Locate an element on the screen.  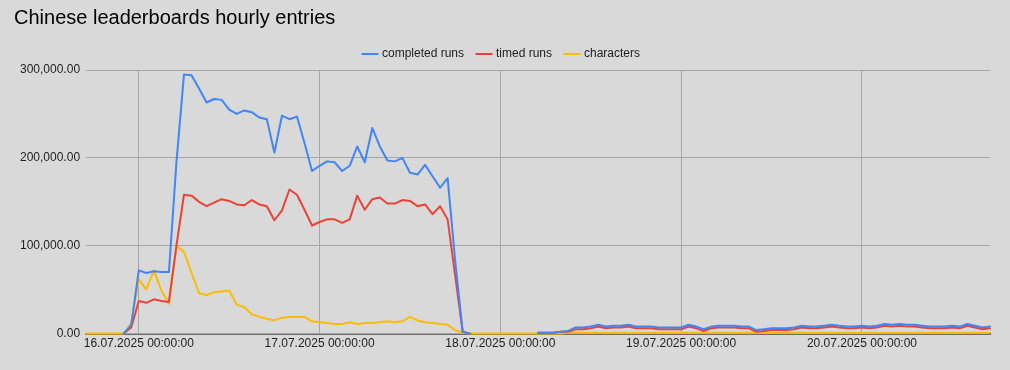
y-tick-label: 0.00 is located at coordinates (68, 332).